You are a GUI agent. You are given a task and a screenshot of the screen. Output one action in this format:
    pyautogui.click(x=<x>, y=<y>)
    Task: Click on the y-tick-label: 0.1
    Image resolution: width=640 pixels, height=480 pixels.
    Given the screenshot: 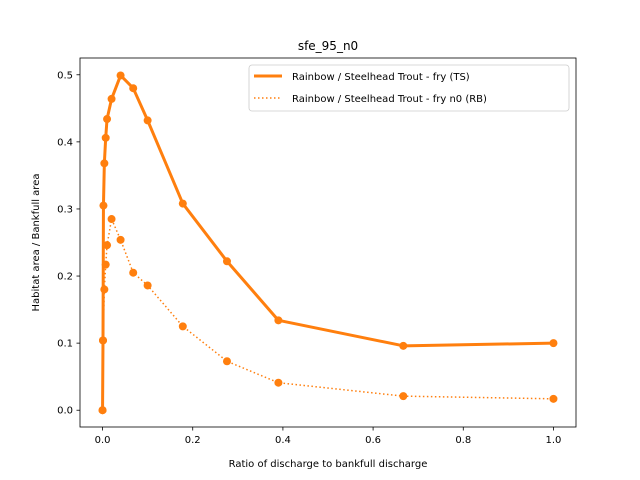 What is the action you would take?
    pyautogui.click(x=65, y=344)
    